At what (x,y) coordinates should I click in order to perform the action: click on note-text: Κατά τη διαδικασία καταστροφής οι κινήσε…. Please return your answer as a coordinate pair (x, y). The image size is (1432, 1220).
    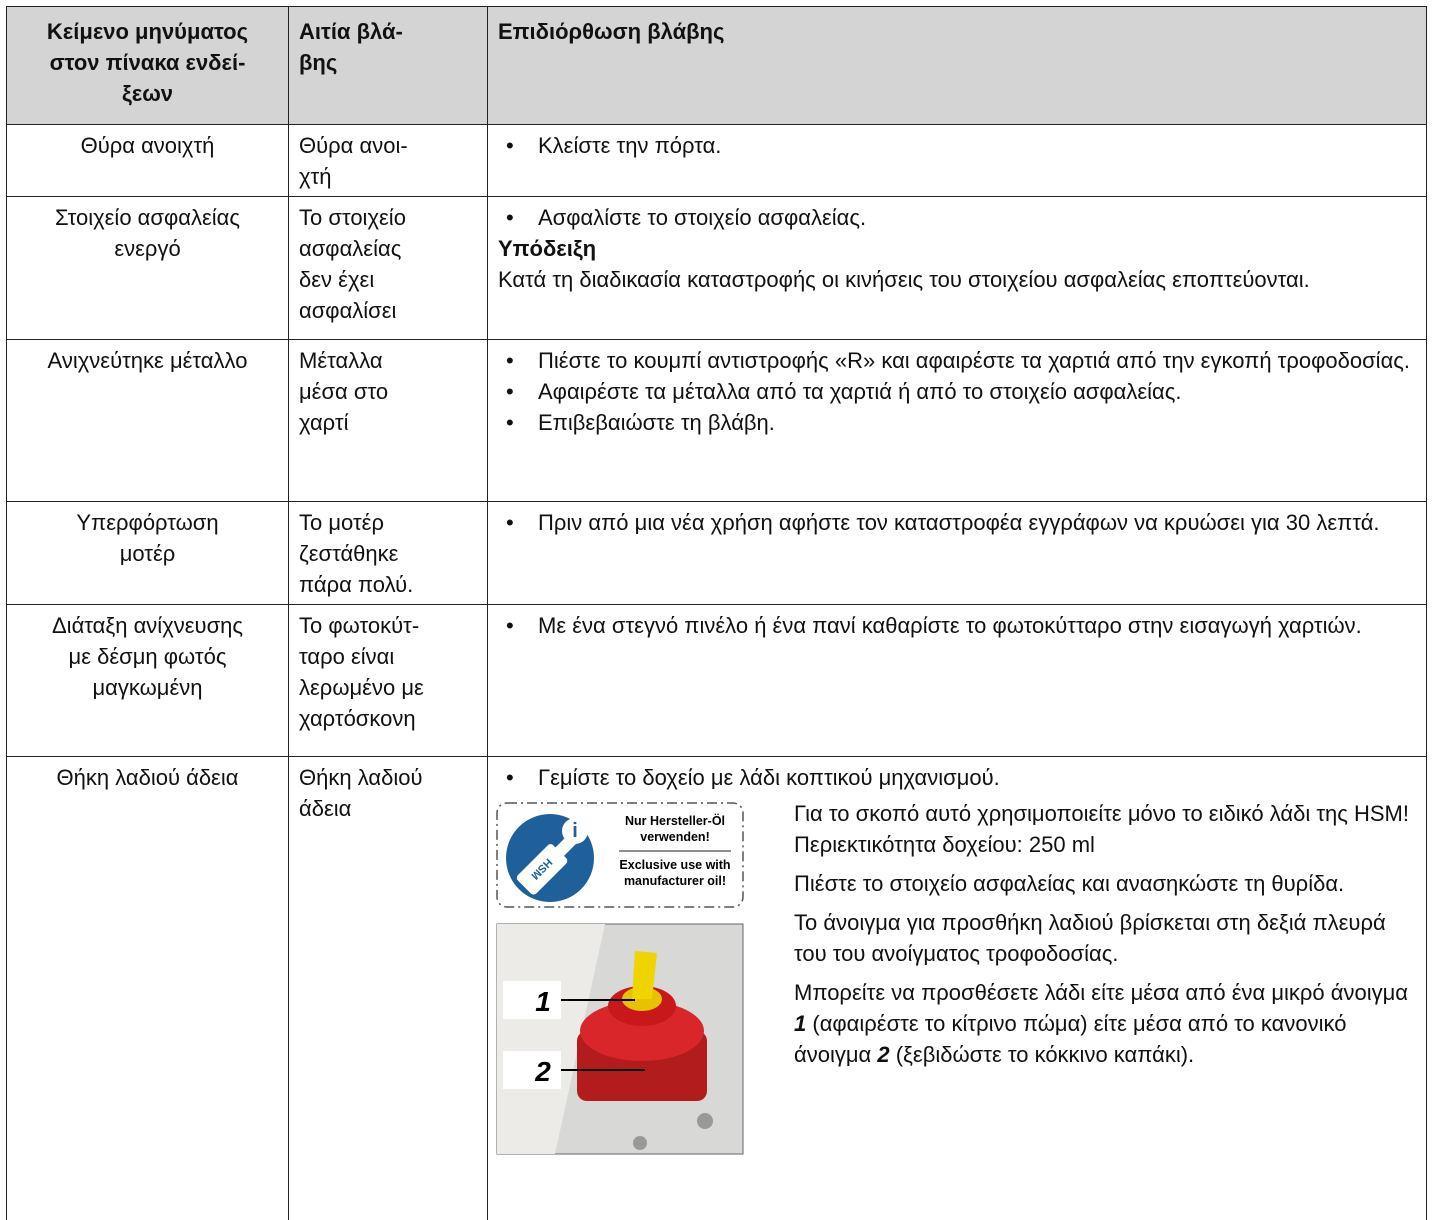
    Looking at the image, I should click on (904, 279).